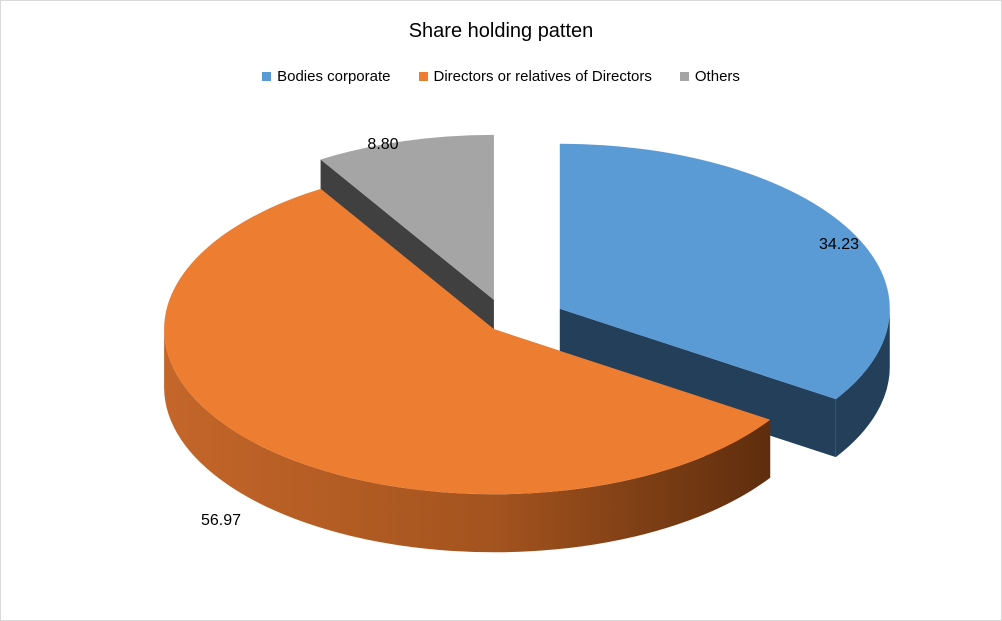 This screenshot has height=621, width=1002. What do you see at coordinates (724, 271) in the screenshot?
I see `pie-slice-top-bodies-corporate` at bounding box center [724, 271].